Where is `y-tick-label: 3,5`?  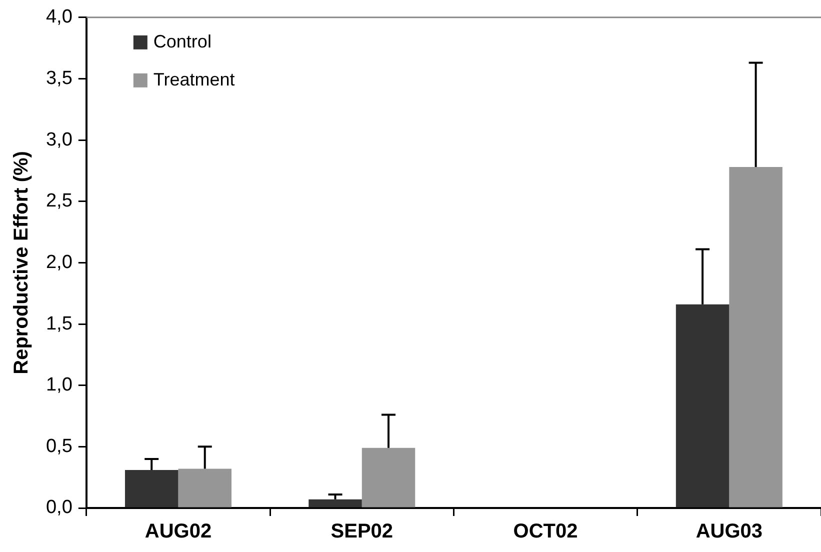
y-tick-label: 3,5 is located at coordinates (59, 78).